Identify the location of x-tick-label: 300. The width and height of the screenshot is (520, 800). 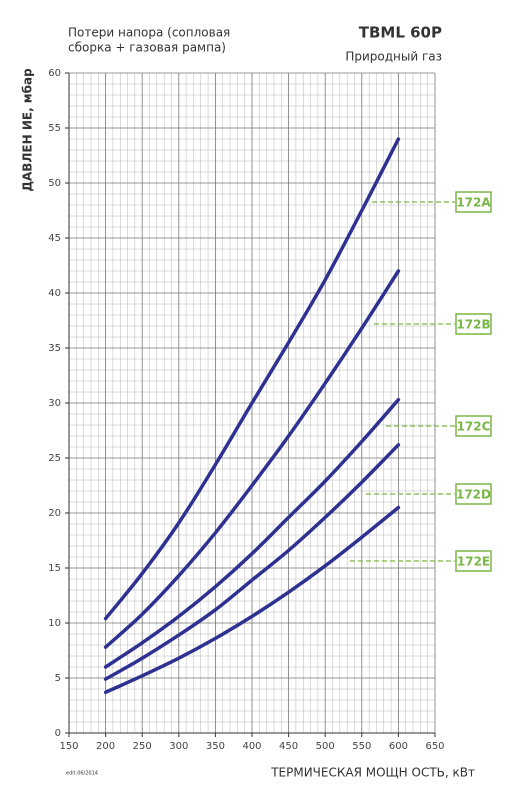
(178, 746).